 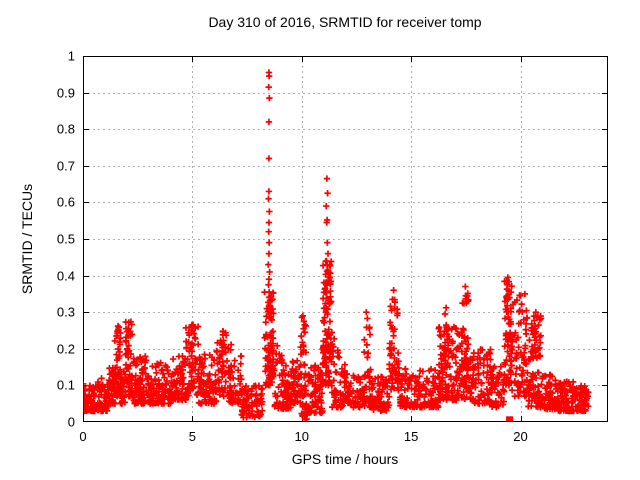 I want to click on y-tick-label: 0.1, so click(x=65, y=385).